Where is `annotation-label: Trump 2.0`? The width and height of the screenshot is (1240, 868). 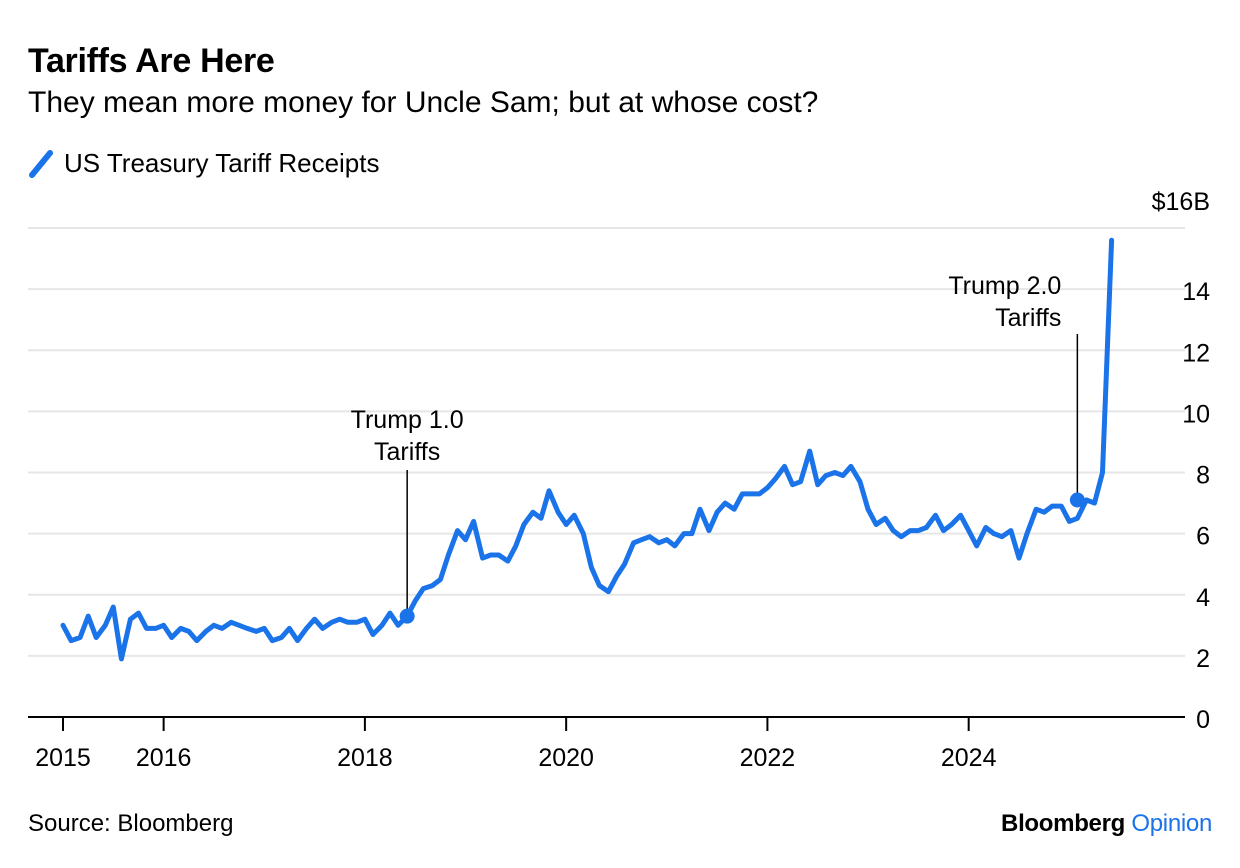
annotation-label: Trump 2.0 is located at coordinates (1004, 286).